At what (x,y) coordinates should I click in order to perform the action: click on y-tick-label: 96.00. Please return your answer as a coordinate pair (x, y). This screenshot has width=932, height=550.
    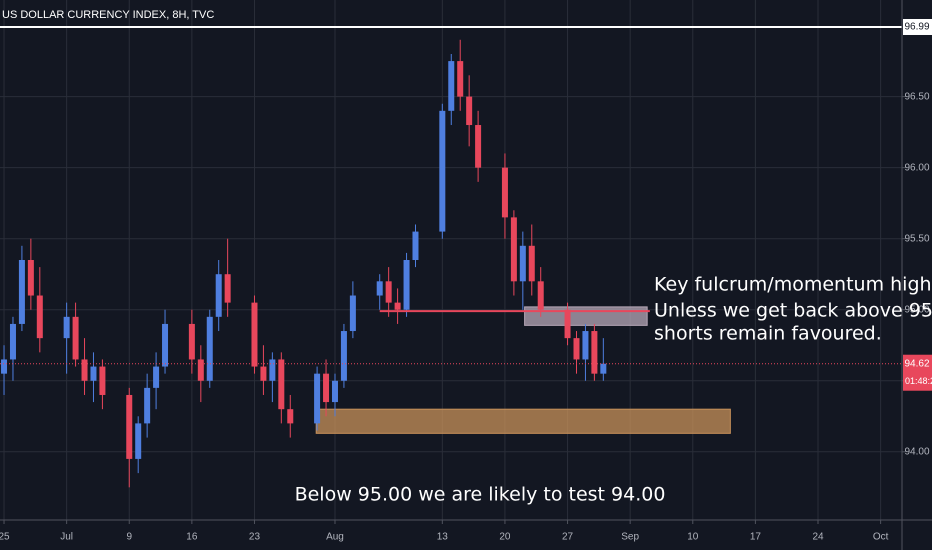
    Looking at the image, I should click on (916, 167).